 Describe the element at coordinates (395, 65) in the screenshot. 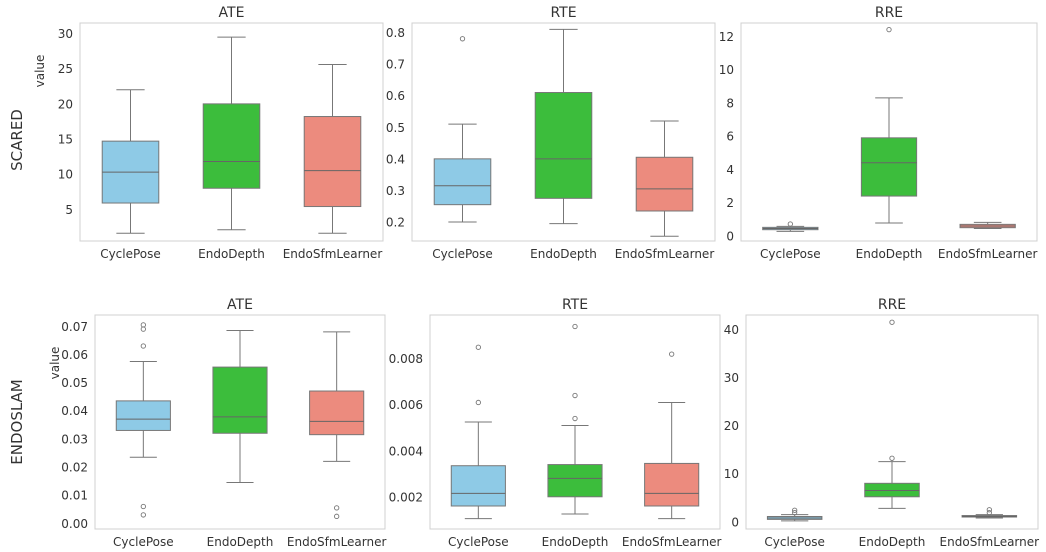

I see `y-tick-label: 0.7` at that location.